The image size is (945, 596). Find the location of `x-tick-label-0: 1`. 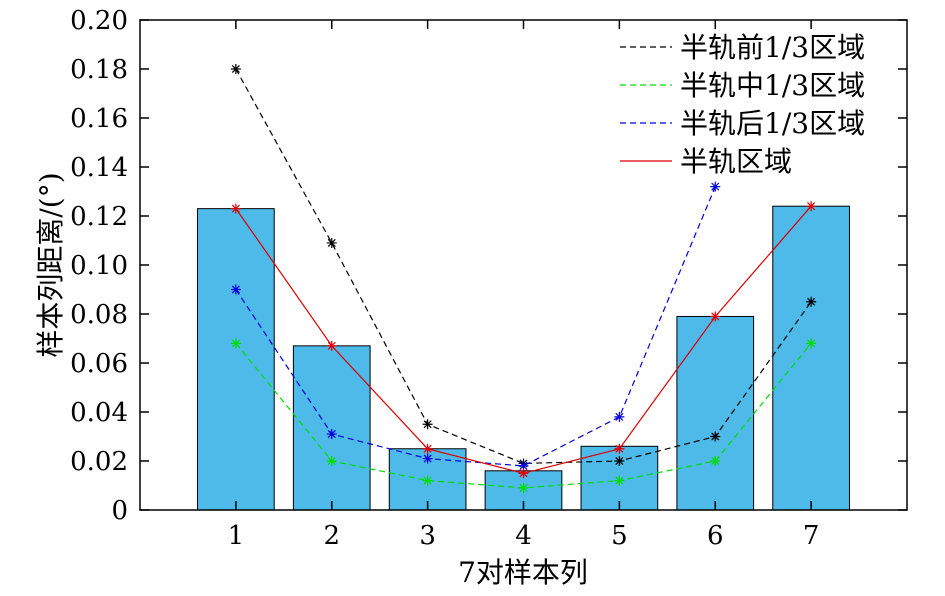

x-tick-label-0: 1 is located at coordinates (236, 536).